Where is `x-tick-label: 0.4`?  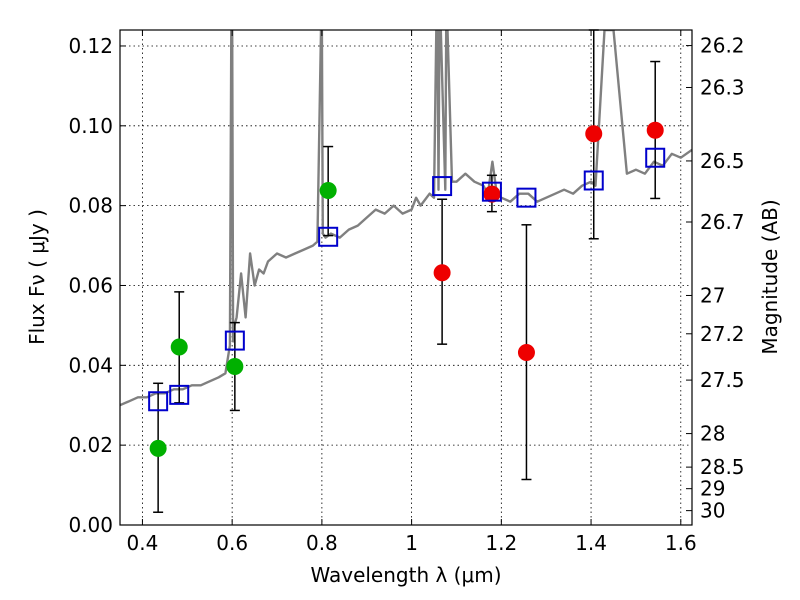
x-tick-label: 0.4 is located at coordinates (143, 543).